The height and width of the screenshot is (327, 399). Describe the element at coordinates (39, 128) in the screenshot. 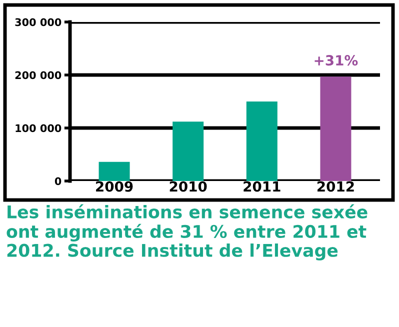

I see `y-tick-label: 100 000` at that location.